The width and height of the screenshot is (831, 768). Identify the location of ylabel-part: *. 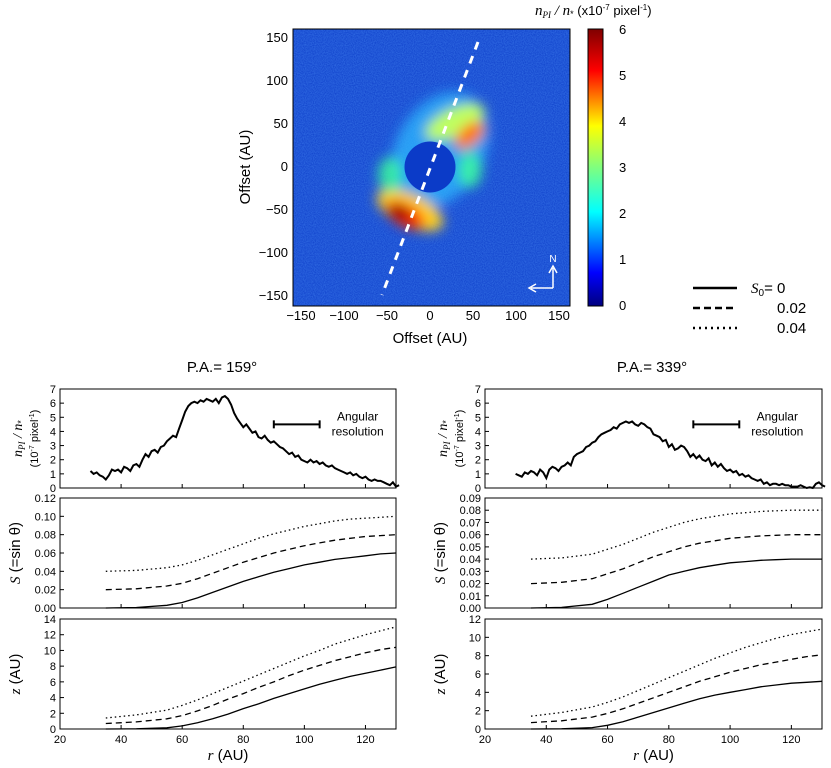
(446, 422).